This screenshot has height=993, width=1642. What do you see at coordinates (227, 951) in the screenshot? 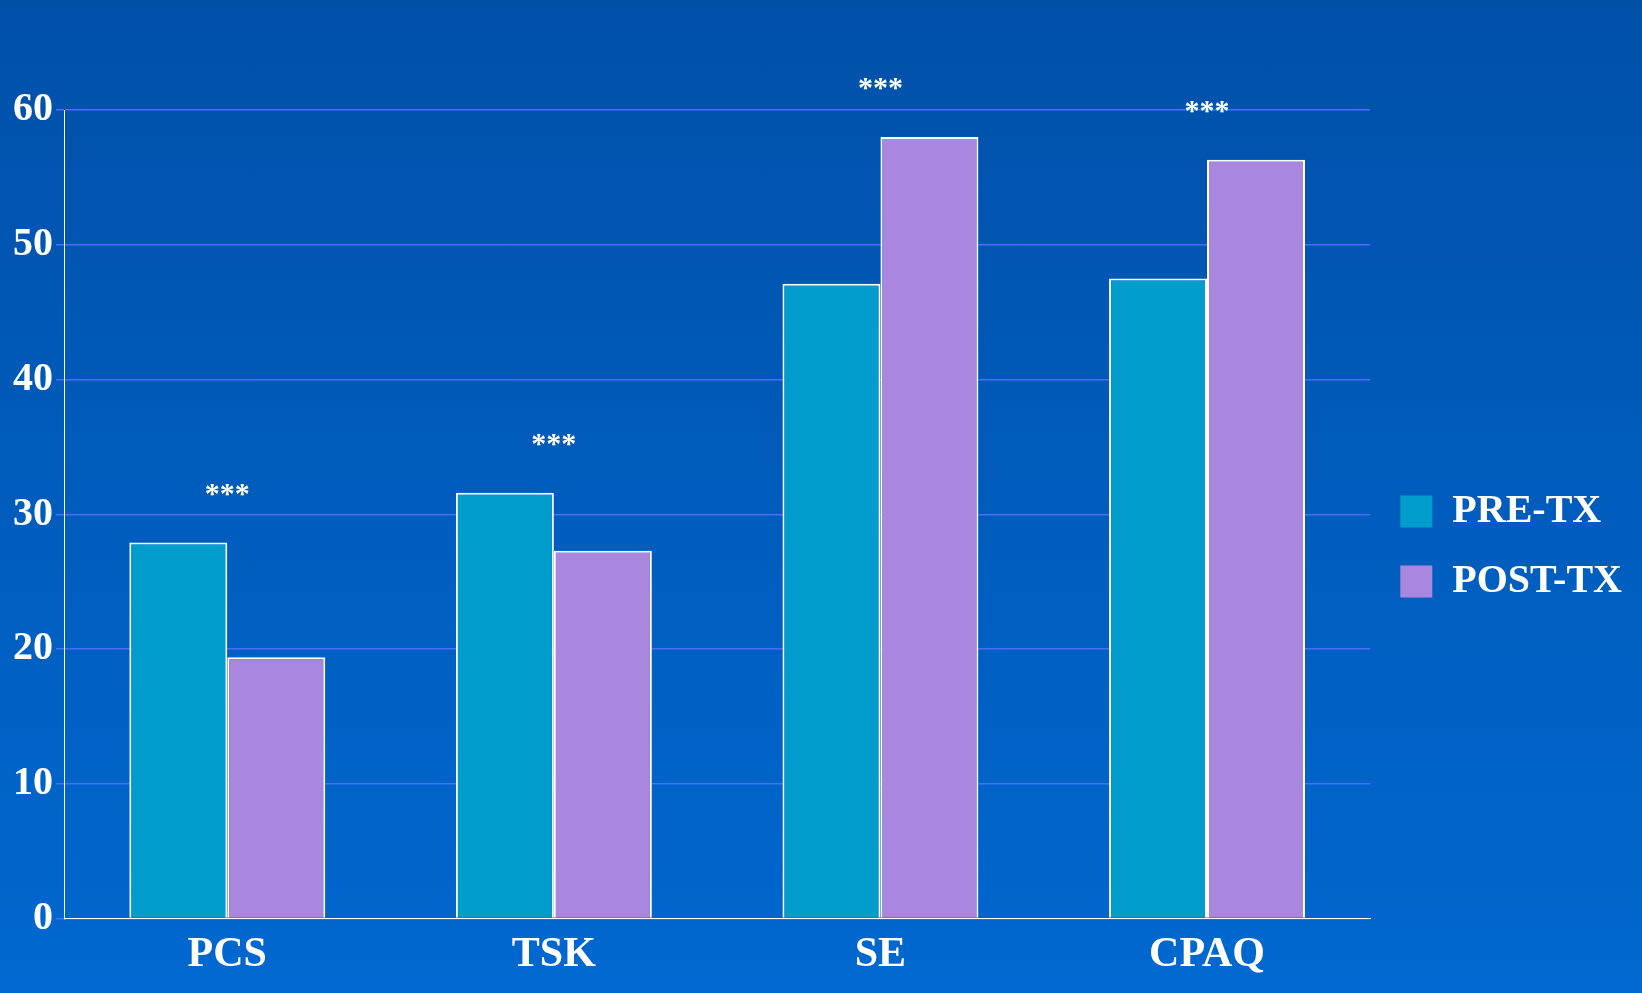
I see `x-tick-label: PCS` at bounding box center [227, 951].